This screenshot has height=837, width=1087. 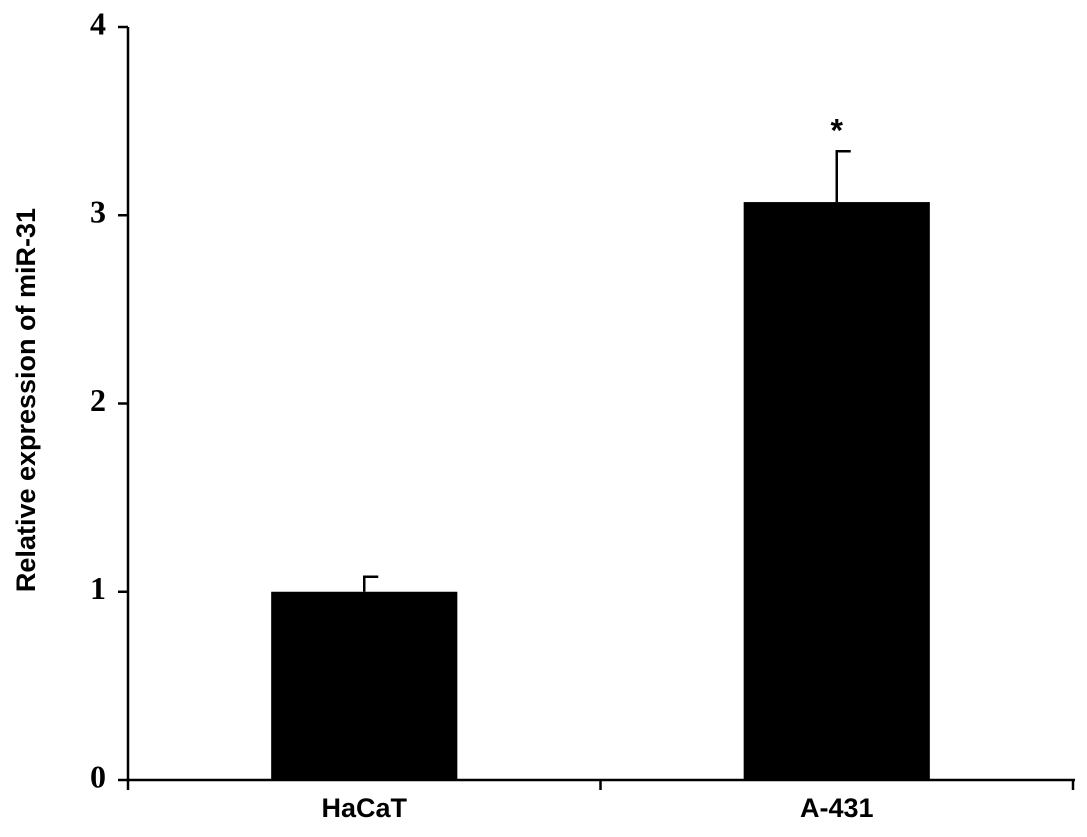 What do you see at coordinates (98, 212) in the screenshot?
I see `y-tick-label: 3` at bounding box center [98, 212].